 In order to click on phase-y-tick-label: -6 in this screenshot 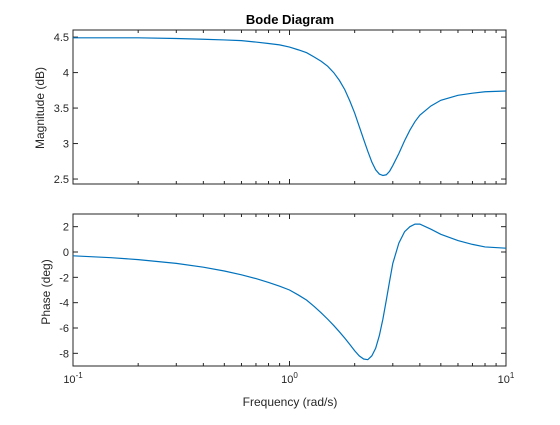, I will do `click(64, 329)`.